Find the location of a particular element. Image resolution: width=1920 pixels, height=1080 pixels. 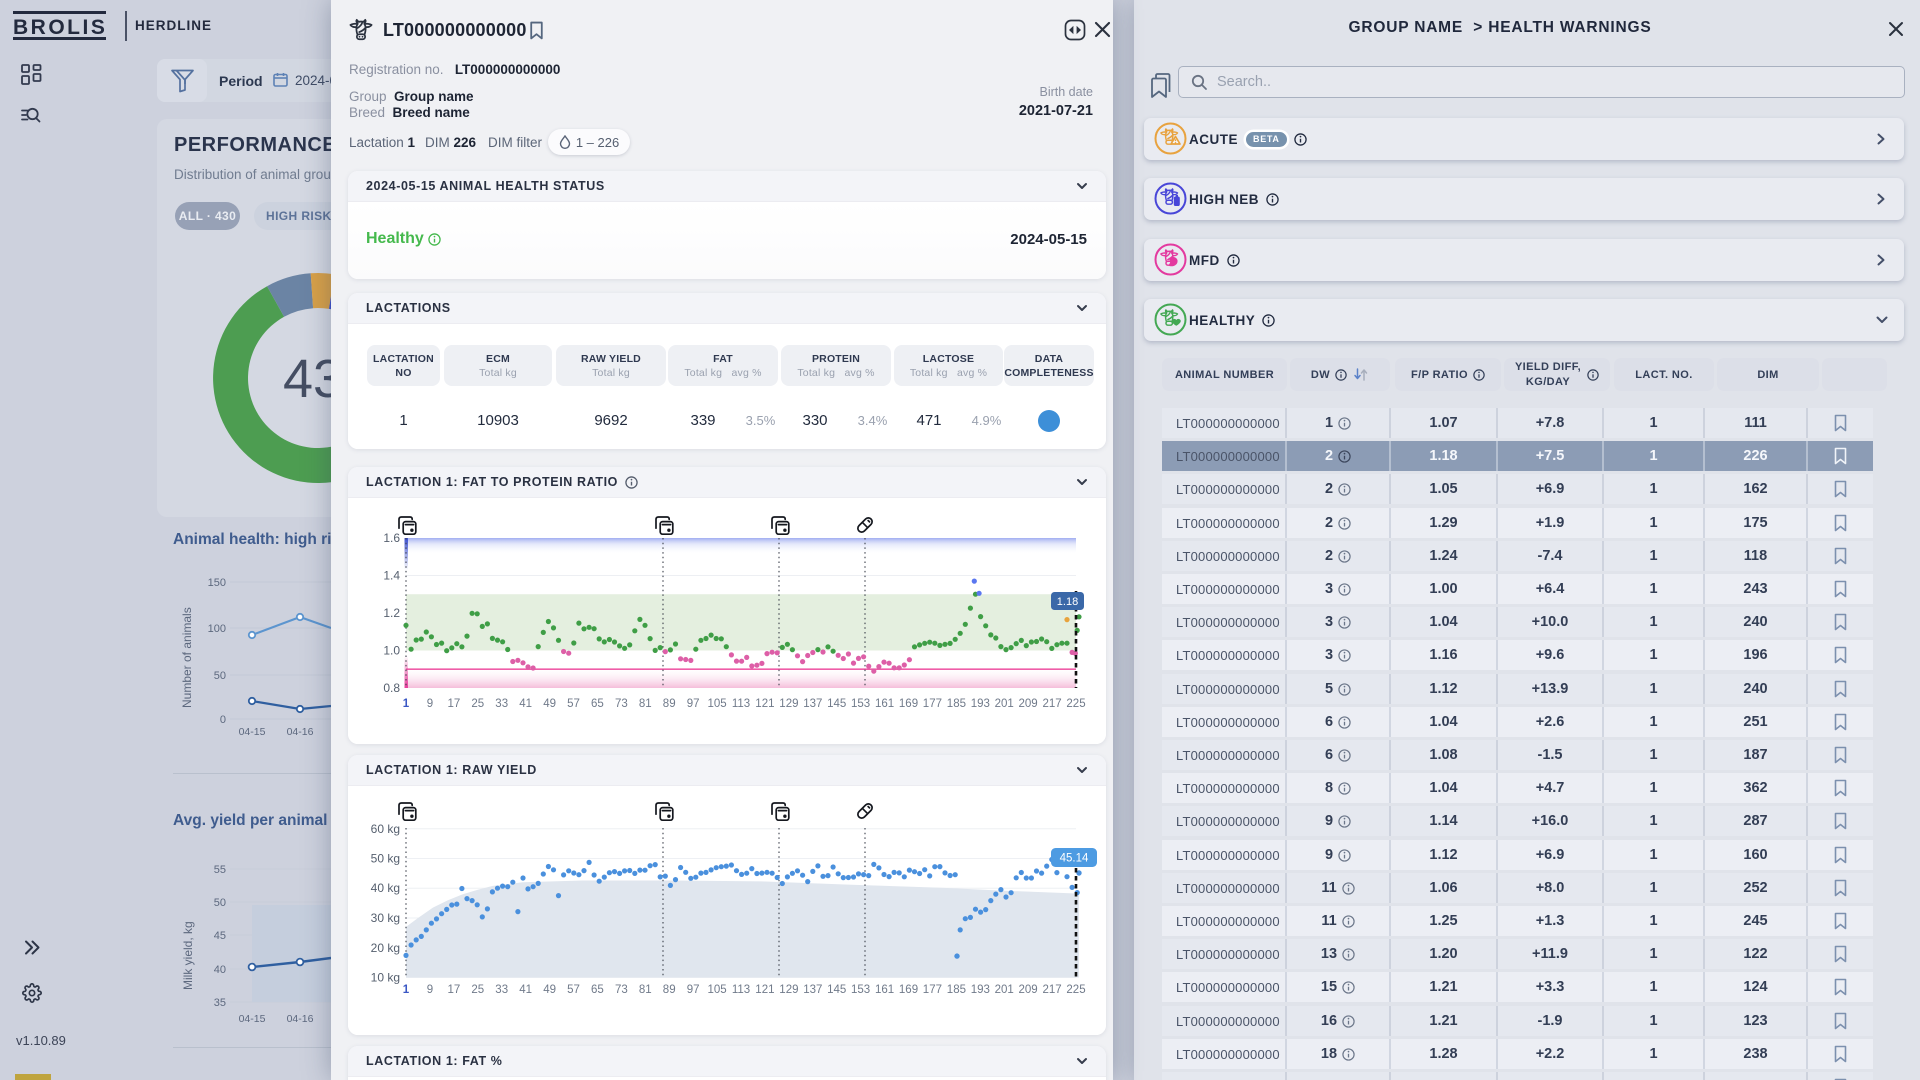

svg-text: 1.2 is located at coordinates (391, 613).